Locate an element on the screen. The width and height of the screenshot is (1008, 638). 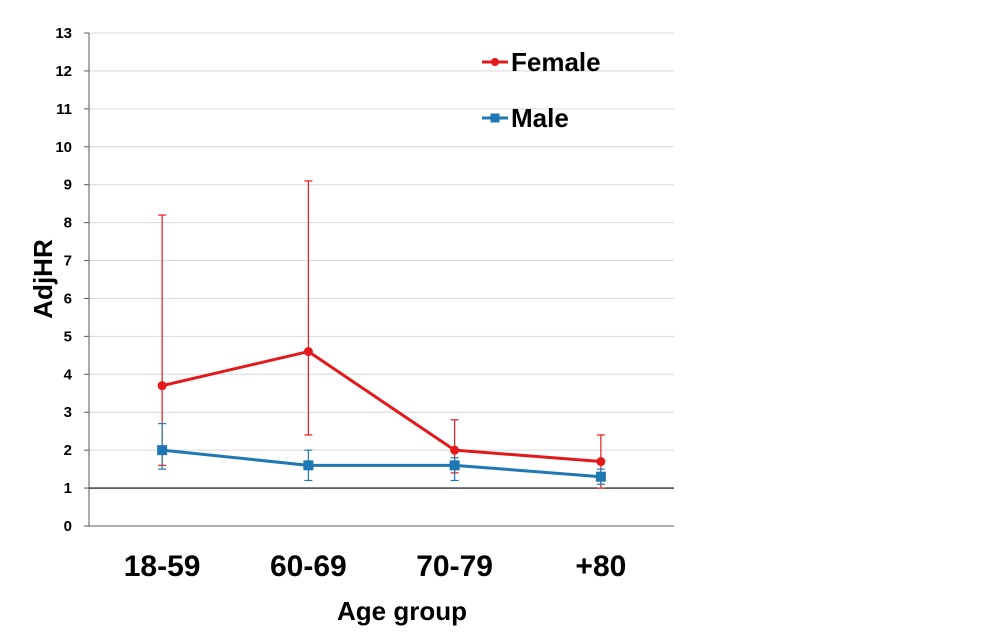
legend-item-female: Female is located at coordinates (541, 62).